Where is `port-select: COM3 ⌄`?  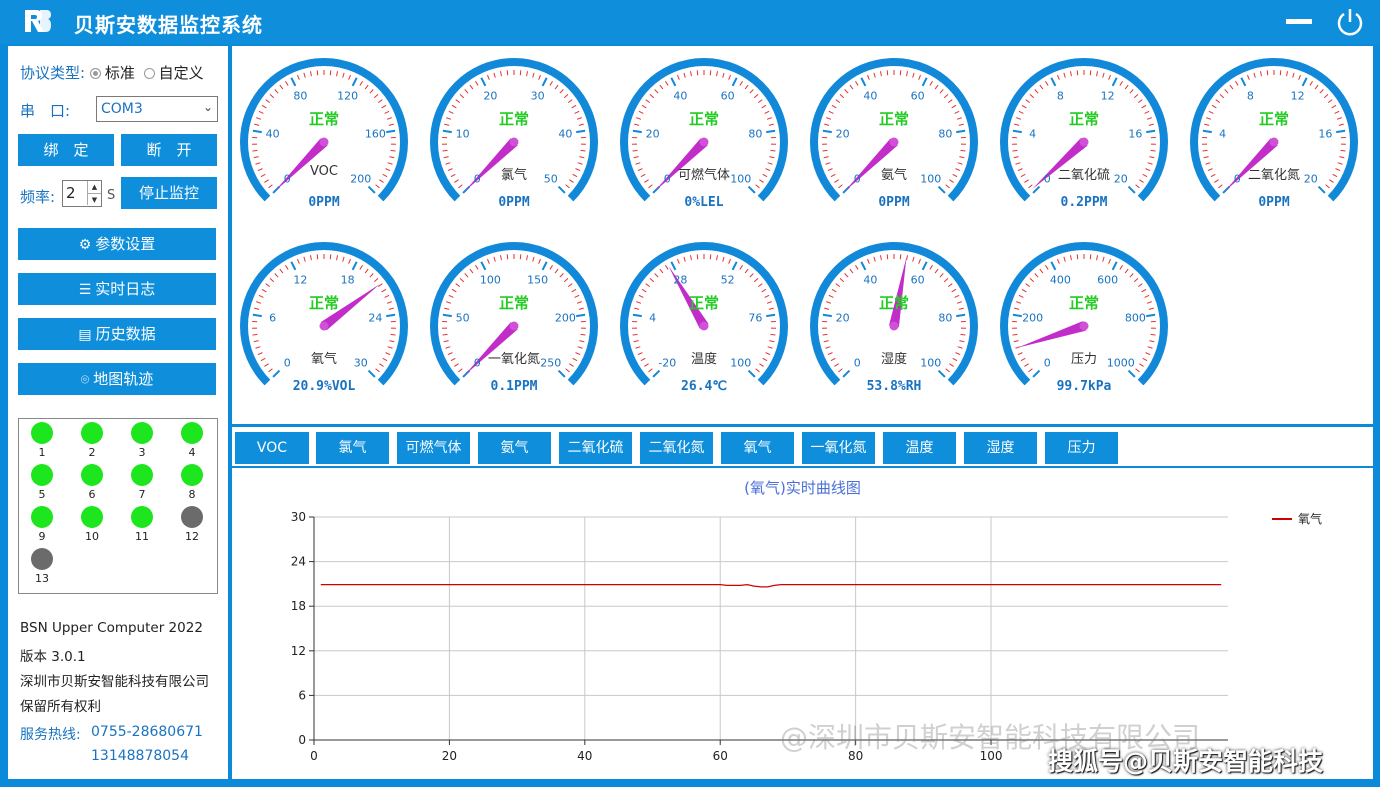
port-select: COM3 ⌄ is located at coordinates (157, 109).